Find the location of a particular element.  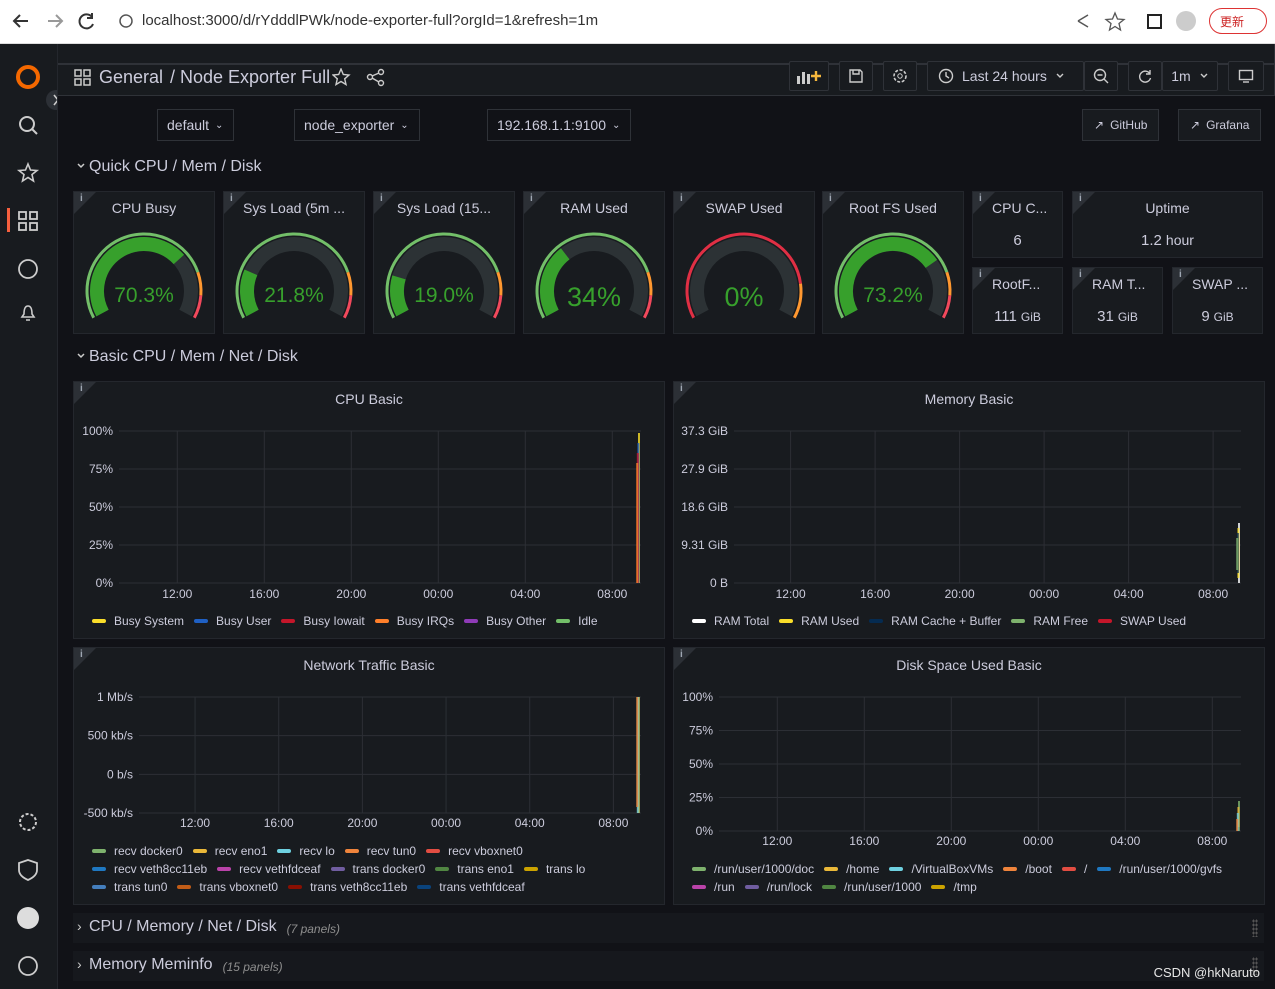

refresh-interval: 1m is located at coordinates (1190, 76).